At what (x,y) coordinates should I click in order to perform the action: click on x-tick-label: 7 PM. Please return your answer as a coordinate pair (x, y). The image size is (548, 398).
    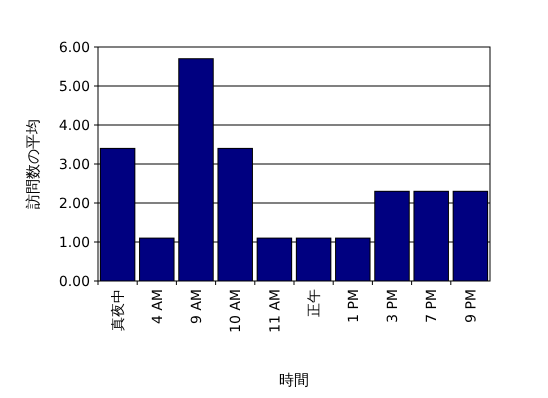
    Looking at the image, I should click on (432, 306).